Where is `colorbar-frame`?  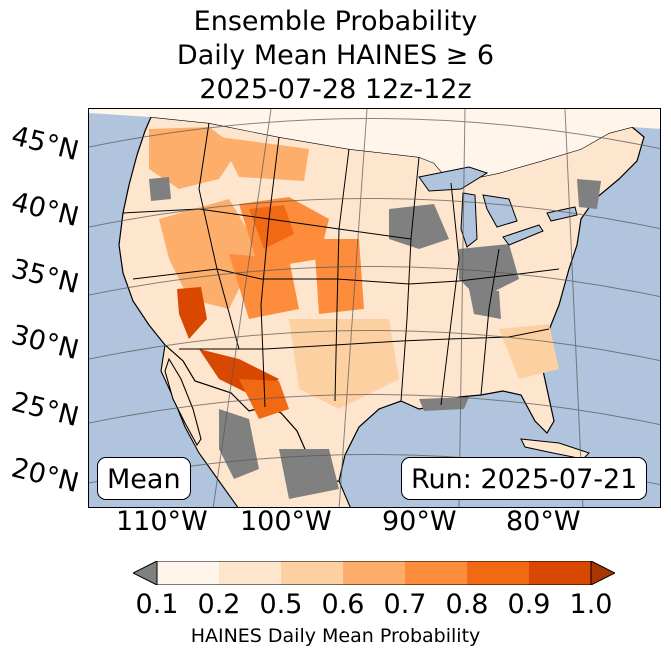 colorbar-frame is located at coordinates (374, 573).